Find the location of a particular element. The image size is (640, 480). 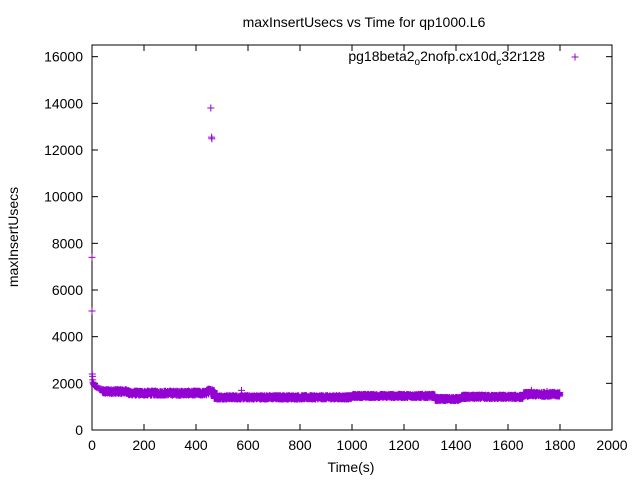

y-tick-label: 4000 is located at coordinates (67, 337).